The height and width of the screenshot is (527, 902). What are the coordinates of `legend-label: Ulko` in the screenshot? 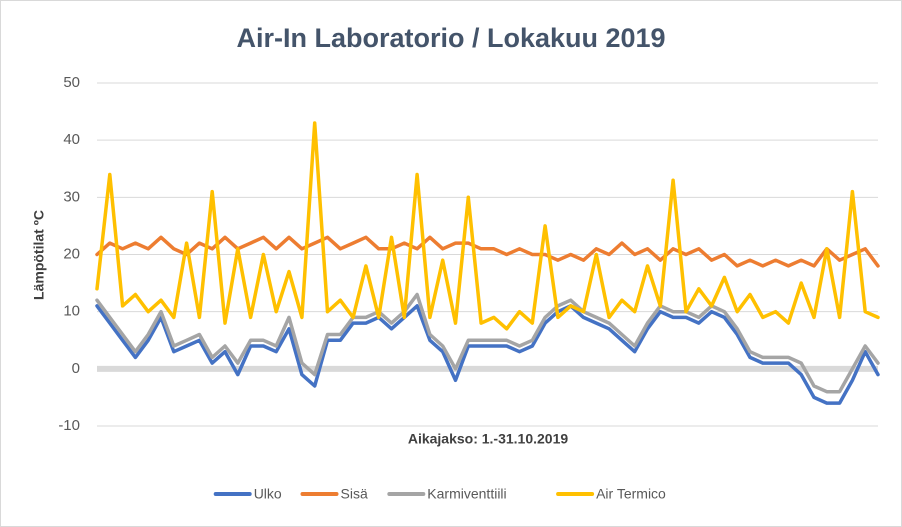 It's located at (268, 494).